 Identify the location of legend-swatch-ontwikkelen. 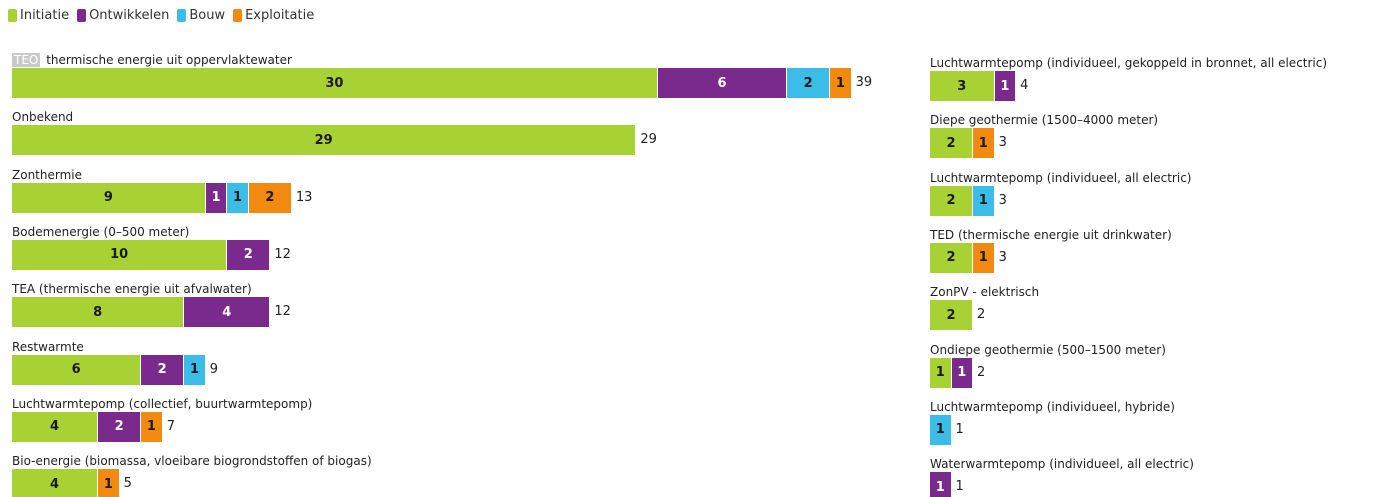
(82, 15).